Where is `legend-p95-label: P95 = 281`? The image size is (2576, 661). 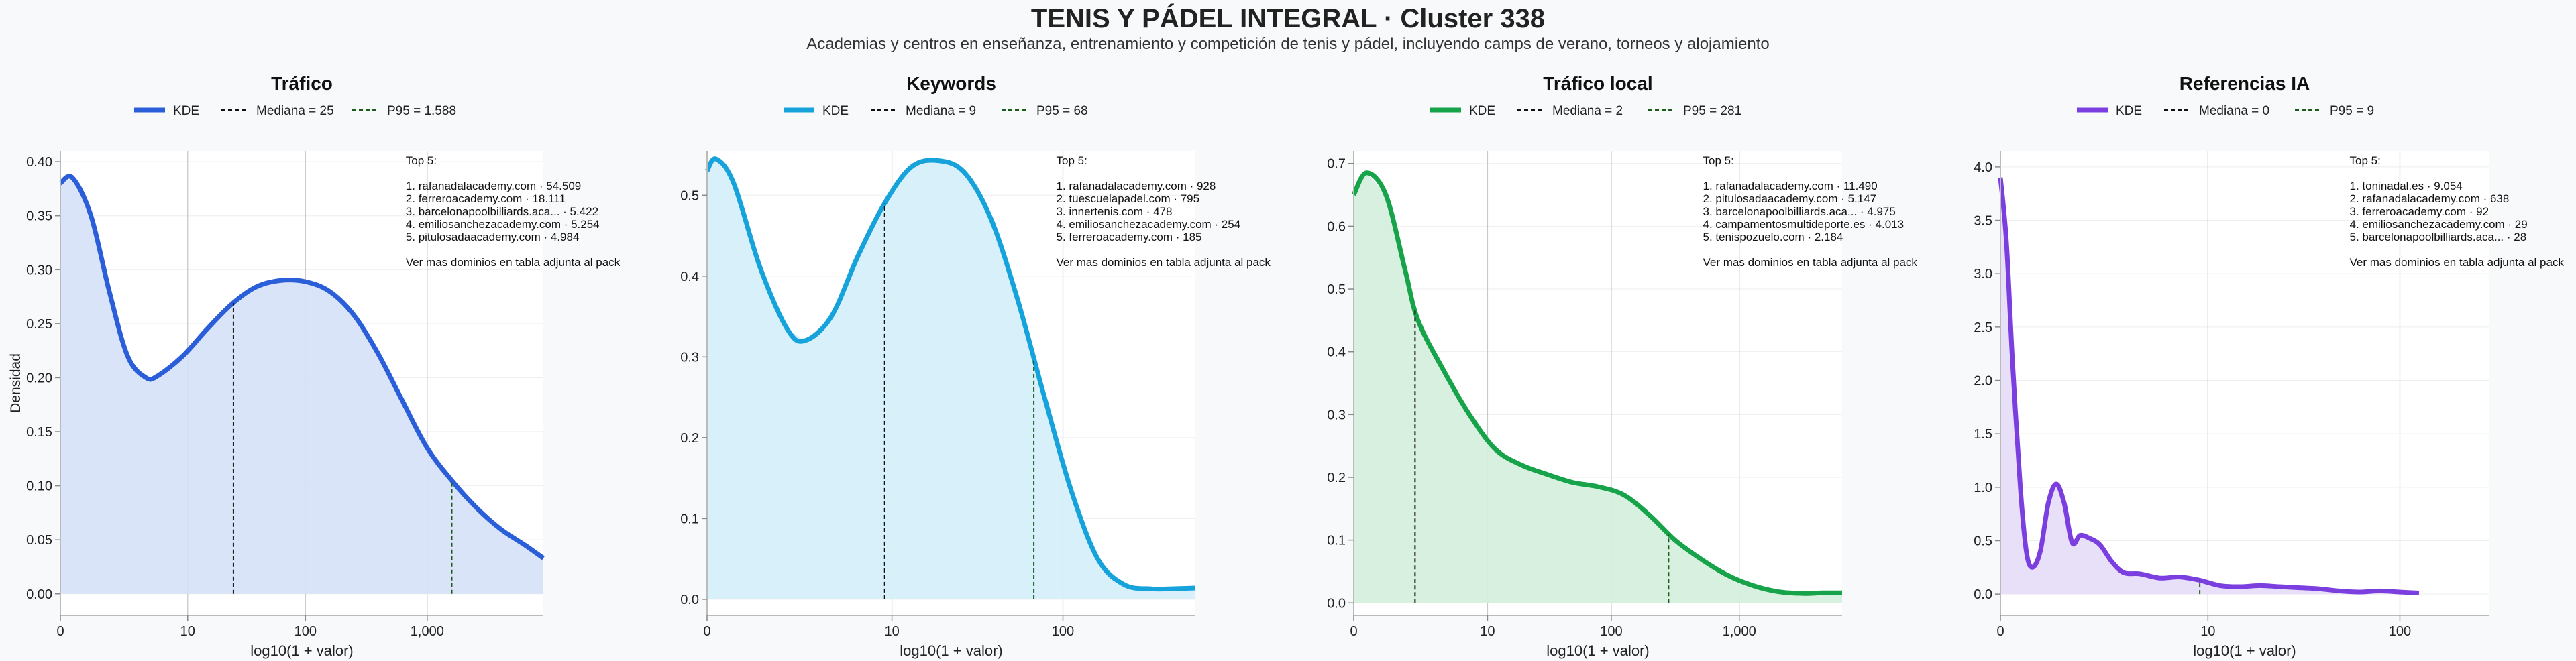
legend-p95-label: P95 = 281 is located at coordinates (1712, 111).